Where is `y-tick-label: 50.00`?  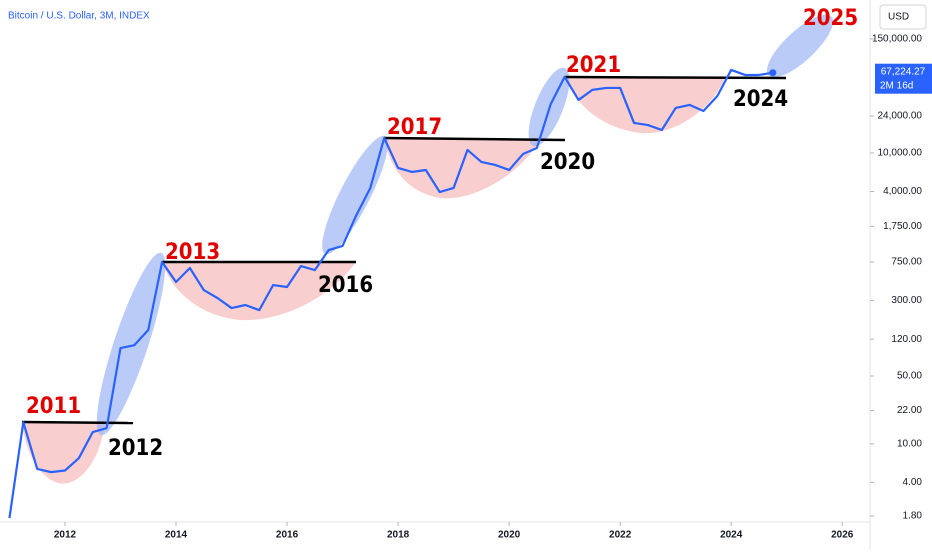
y-tick-label: 50.00 is located at coordinates (909, 376).